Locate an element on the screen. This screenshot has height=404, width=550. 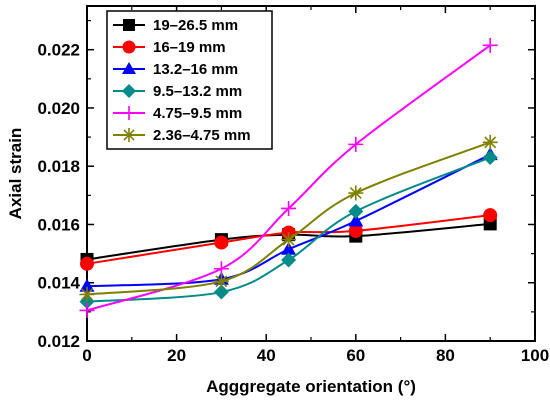
legend-item: 16–19 mm is located at coordinates (169, 47).